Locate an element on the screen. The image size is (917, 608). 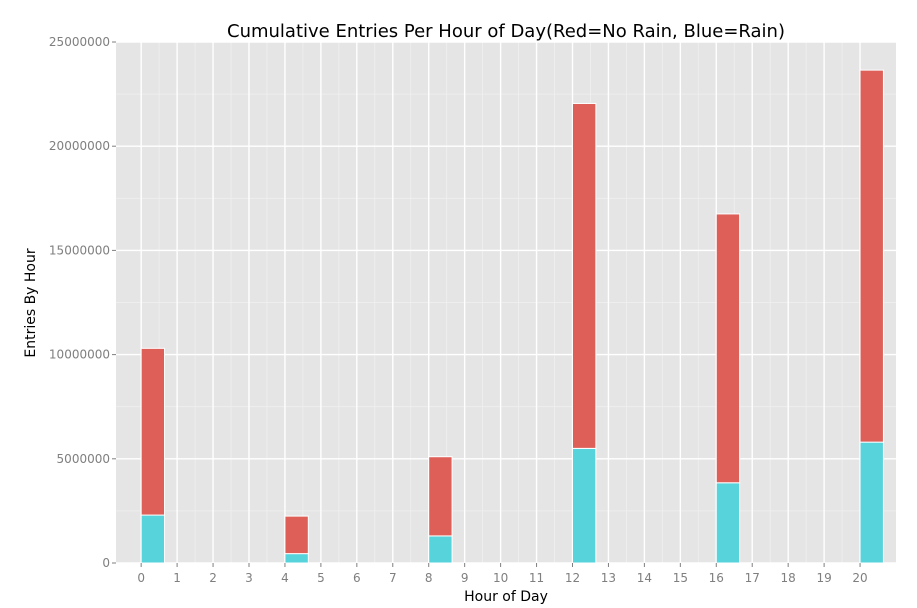
x-tick-label: 3 is located at coordinates (249, 578).